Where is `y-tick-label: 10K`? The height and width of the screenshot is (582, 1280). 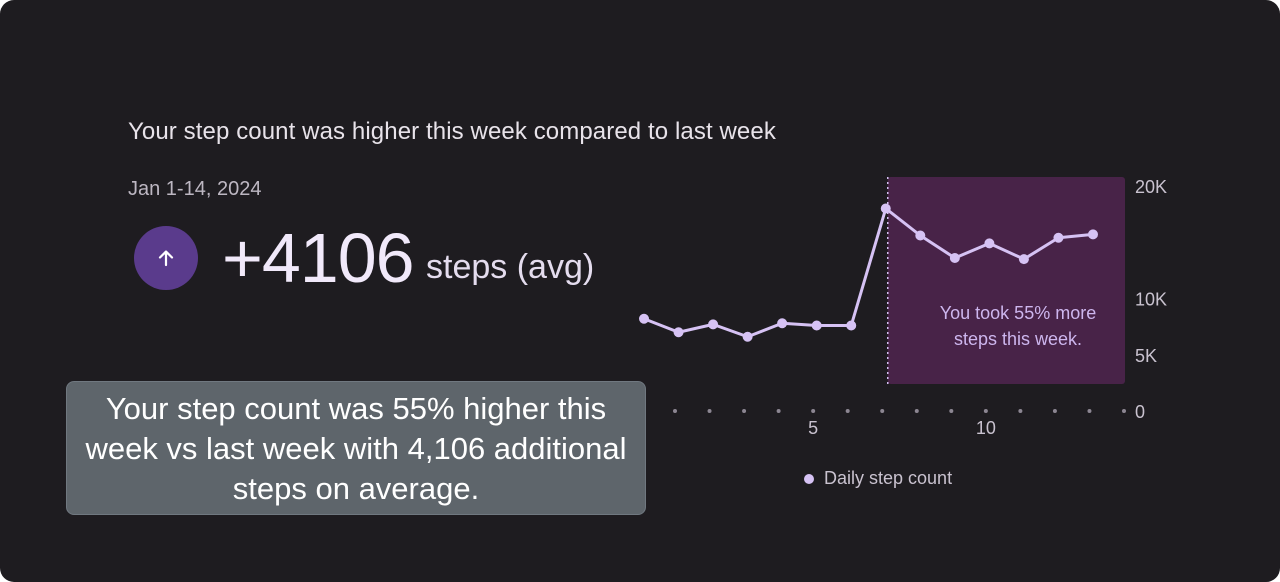 y-tick-label: 10K is located at coordinates (1151, 300).